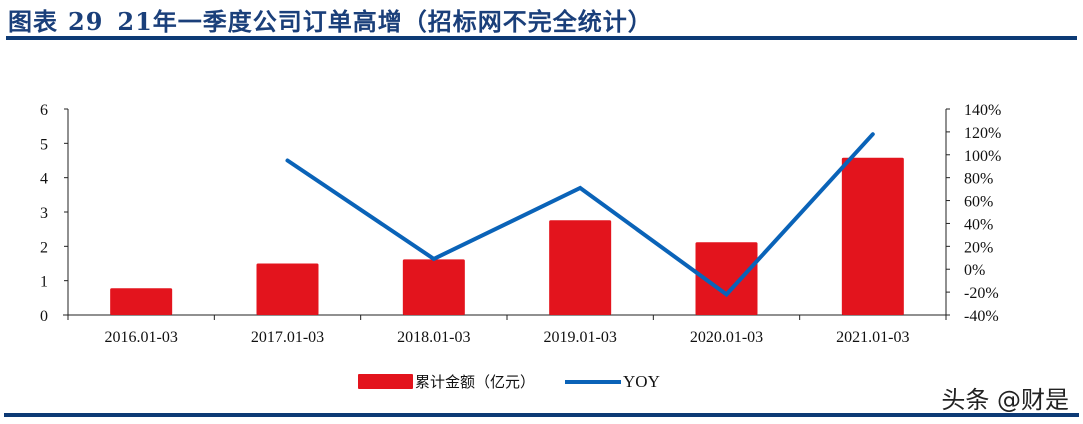 The width and height of the screenshot is (1083, 424). Describe the element at coordinates (580, 337) in the screenshot. I see `x-tick-label: 2019.01-03` at that location.